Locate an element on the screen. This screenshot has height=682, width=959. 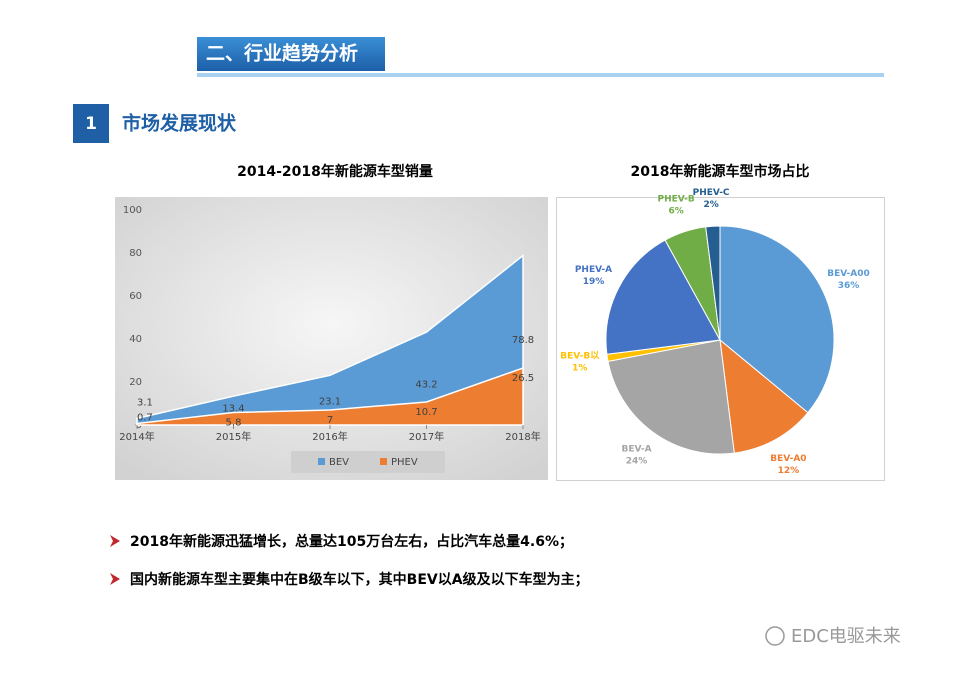
data-label: 78.8 is located at coordinates (523, 340).